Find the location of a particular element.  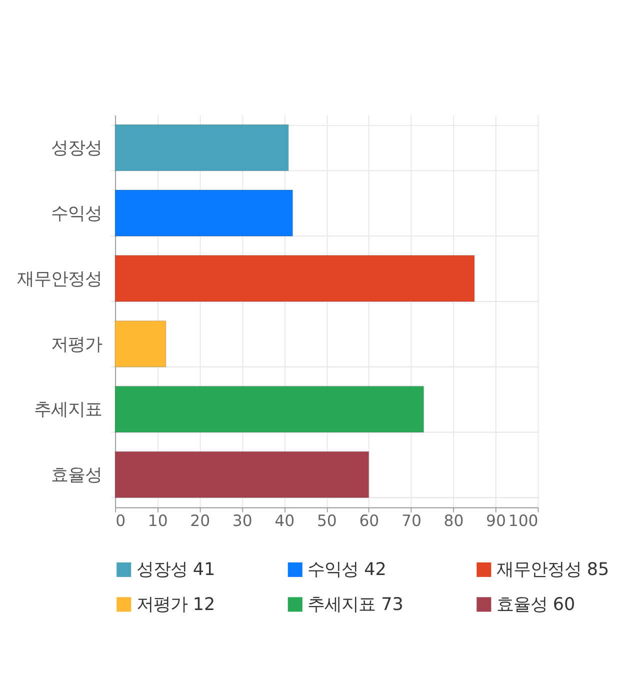

x-tick-label: 10 is located at coordinates (158, 520).